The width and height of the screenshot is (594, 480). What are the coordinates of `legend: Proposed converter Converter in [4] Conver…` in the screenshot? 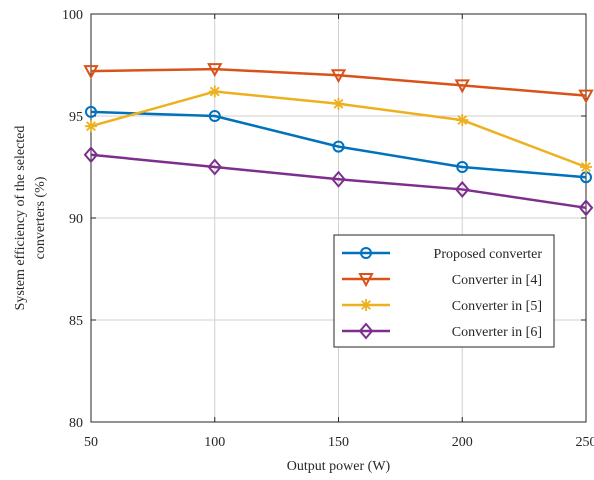 It's located at (444, 291).